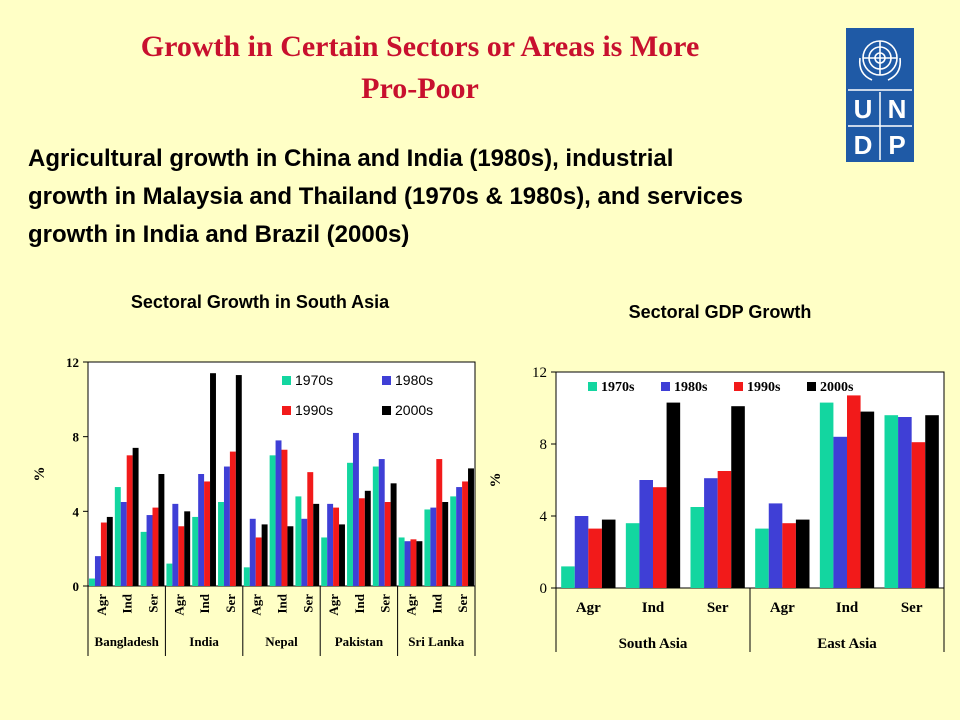 This screenshot has height=720, width=960. I want to click on logo-letter-n: N, so click(897, 109).